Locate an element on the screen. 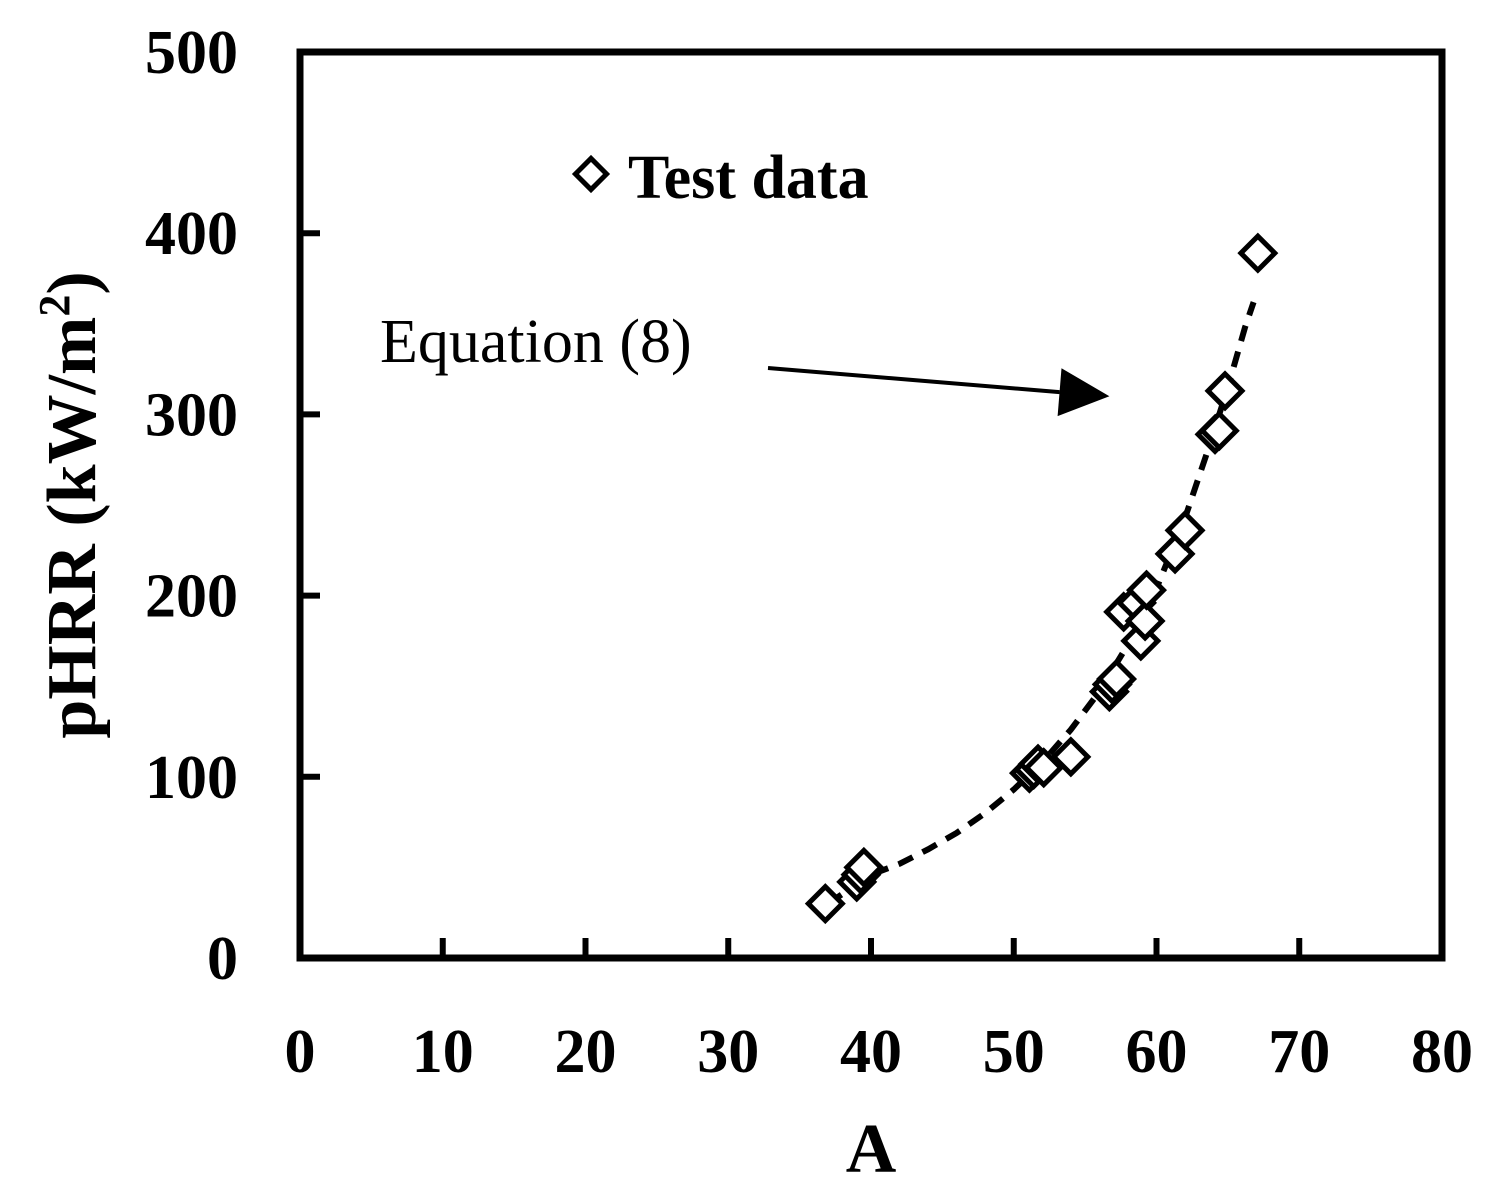 The width and height of the screenshot is (1507, 1199). x-tick-label: 70 is located at coordinates (1299, 1052).